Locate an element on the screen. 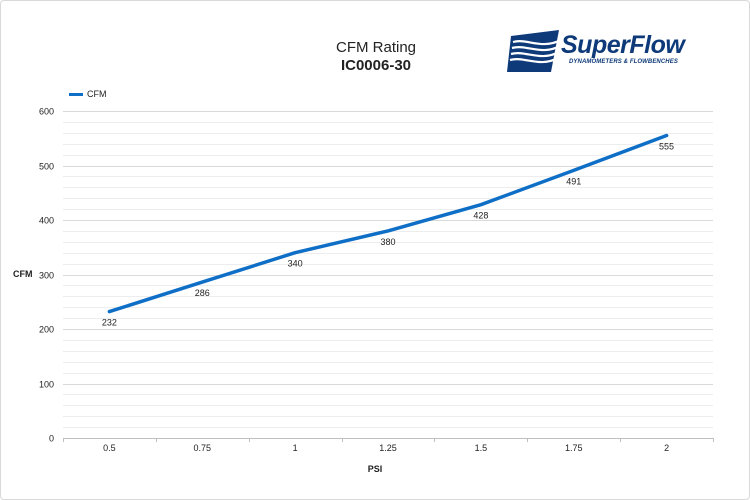 The height and width of the screenshot is (500, 750). logo-swoosh-icon is located at coordinates (534, 51).